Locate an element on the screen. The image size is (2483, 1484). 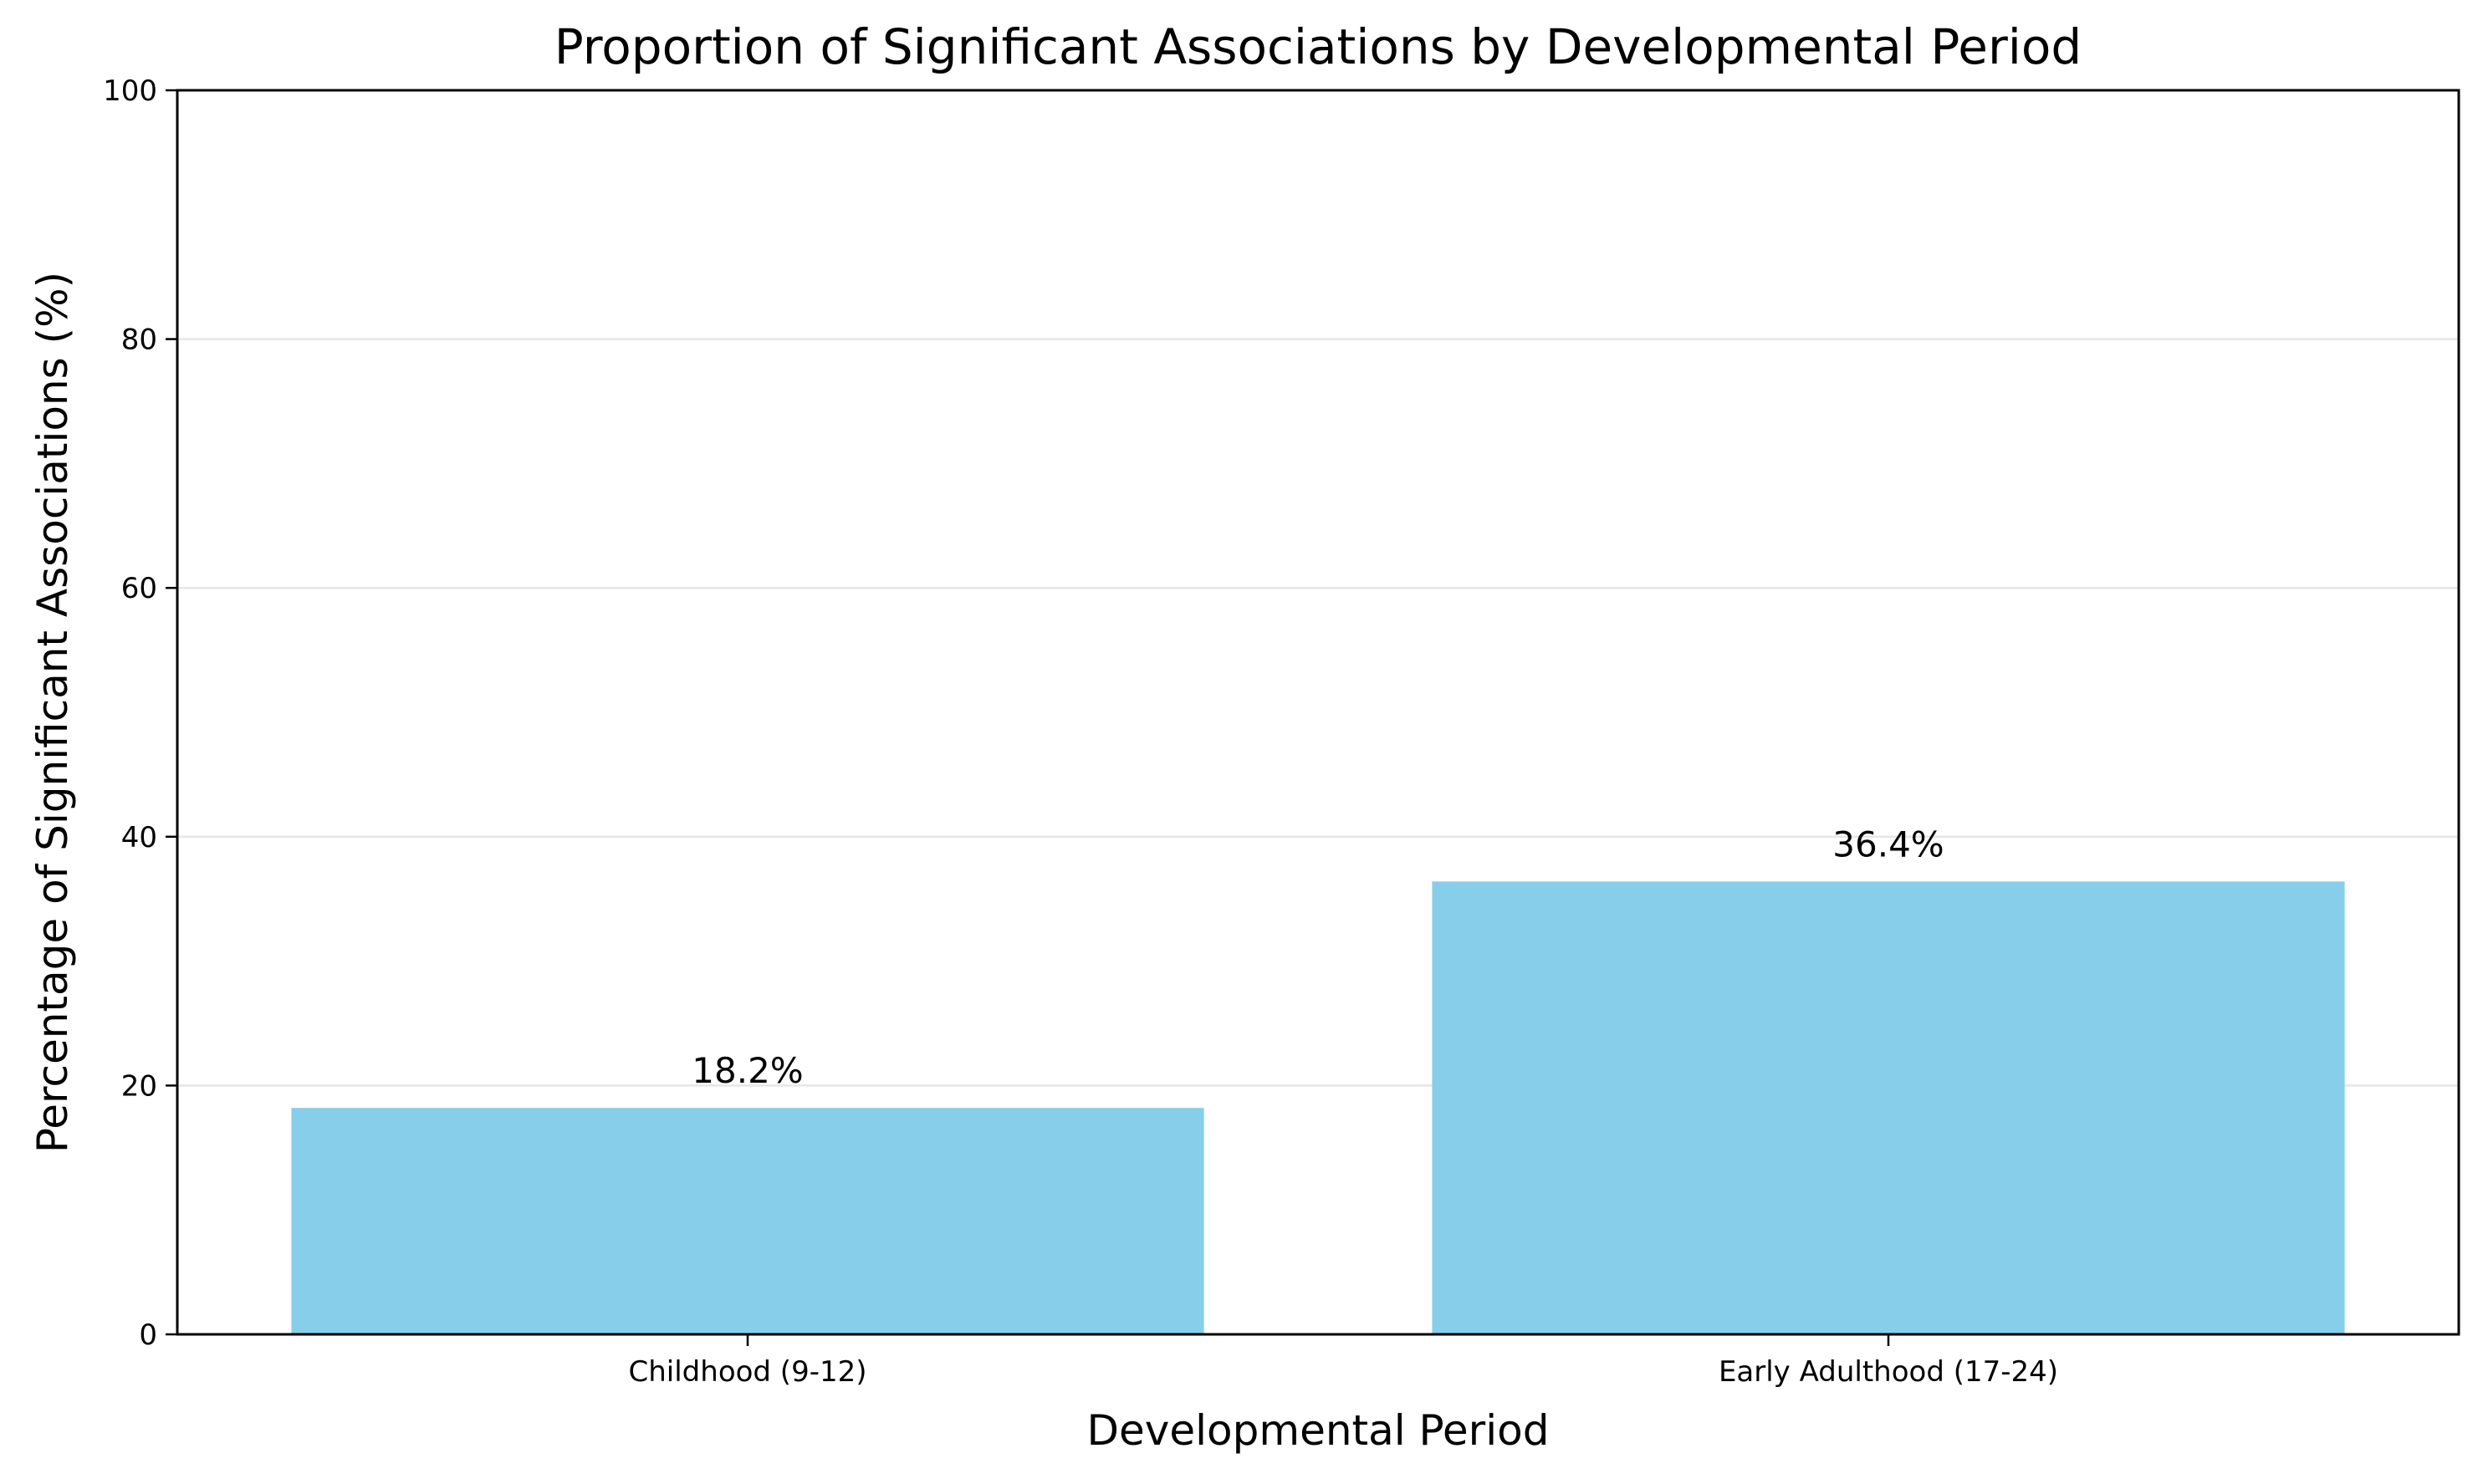
y-tick-label: 0 is located at coordinates (148, 1335).